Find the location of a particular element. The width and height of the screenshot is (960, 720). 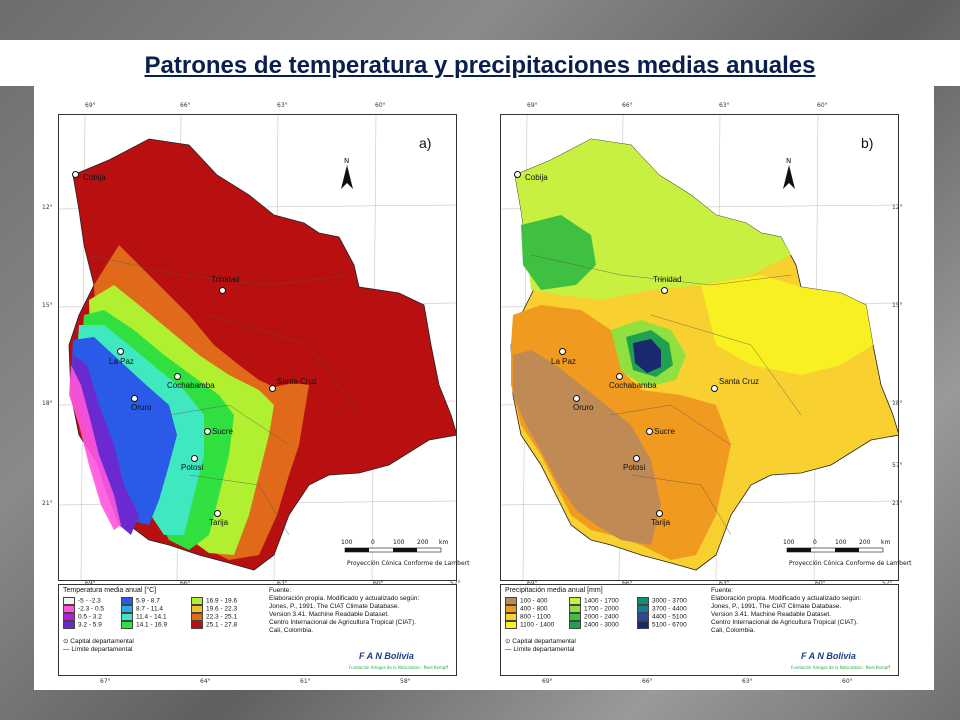

city-label-cobija: Cobija is located at coordinates (536, 177).